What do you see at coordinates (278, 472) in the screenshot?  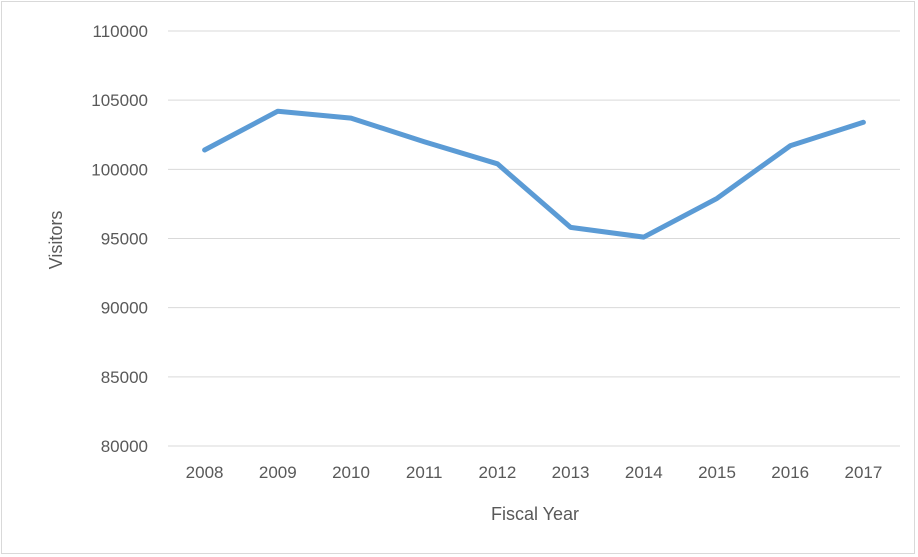 I see `x-tick-label: 2009` at bounding box center [278, 472].